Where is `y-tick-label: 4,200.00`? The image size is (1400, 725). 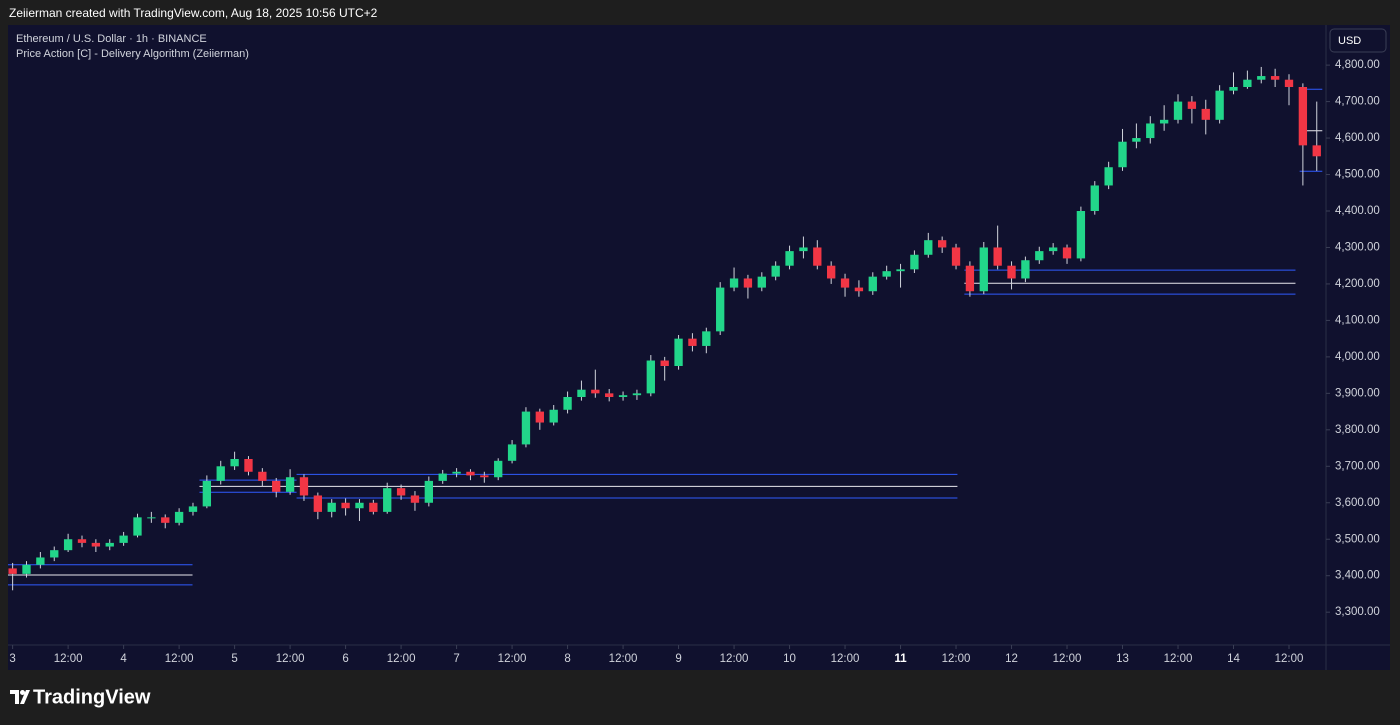
y-tick-label: 4,200.00 is located at coordinates (1357, 284).